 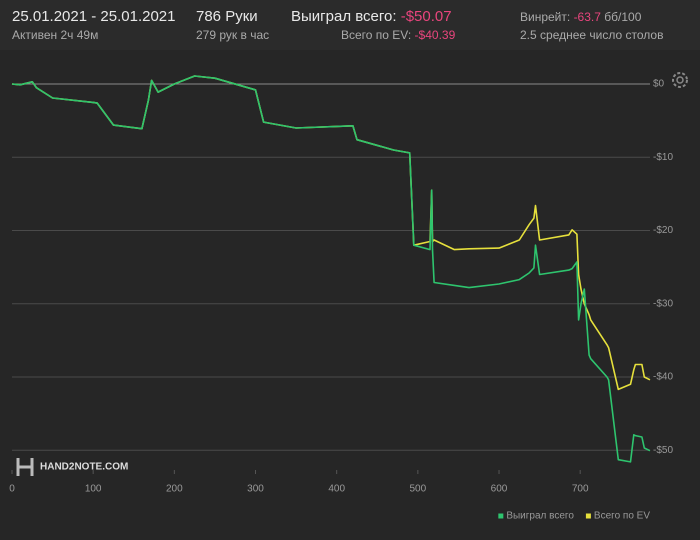 What do you see at coordinates (25, 467) in the screenshot?
I see `logo-mark` at bounding box center [25, 467].